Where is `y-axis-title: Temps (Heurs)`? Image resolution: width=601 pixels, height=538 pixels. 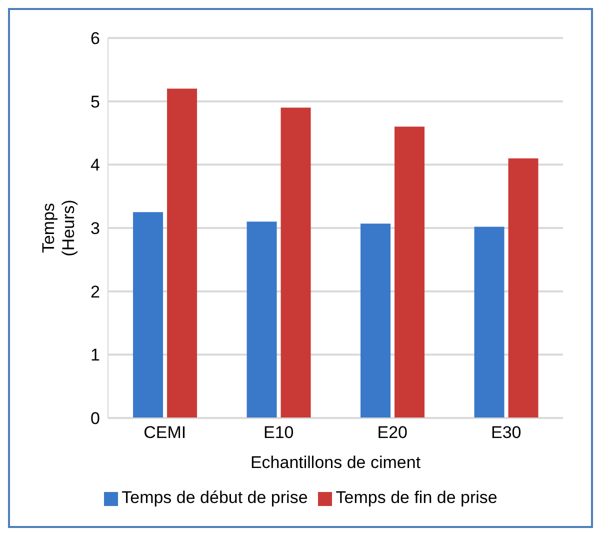 y-axis-title: Temps (Heurs) is located at coordinates (58, 228).